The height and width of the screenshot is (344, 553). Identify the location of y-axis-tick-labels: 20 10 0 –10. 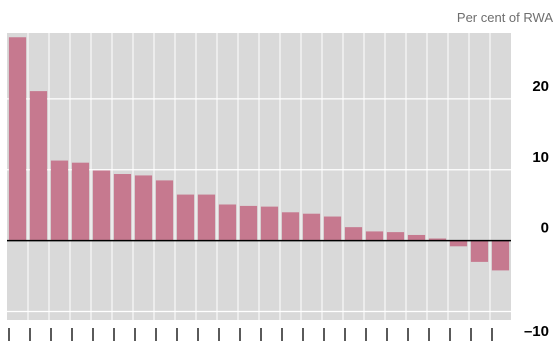
(536, 209).